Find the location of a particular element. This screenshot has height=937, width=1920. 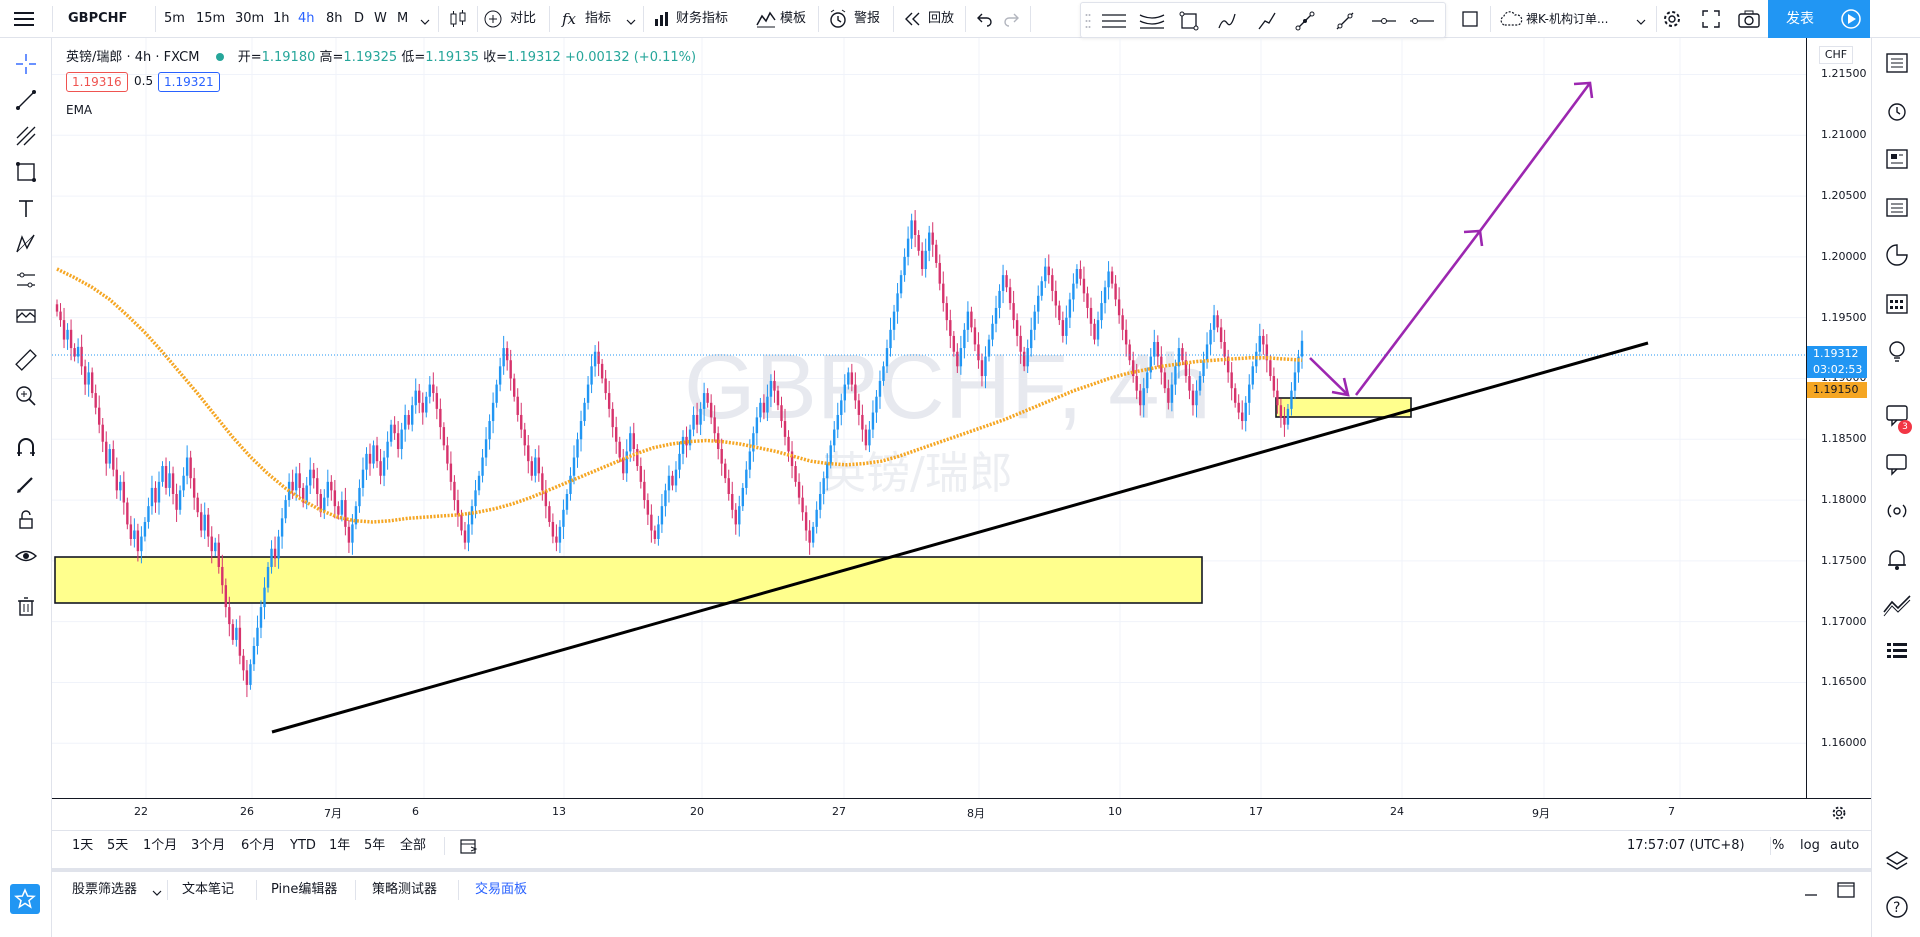

templates-icon is located at coordinates (766, 19).